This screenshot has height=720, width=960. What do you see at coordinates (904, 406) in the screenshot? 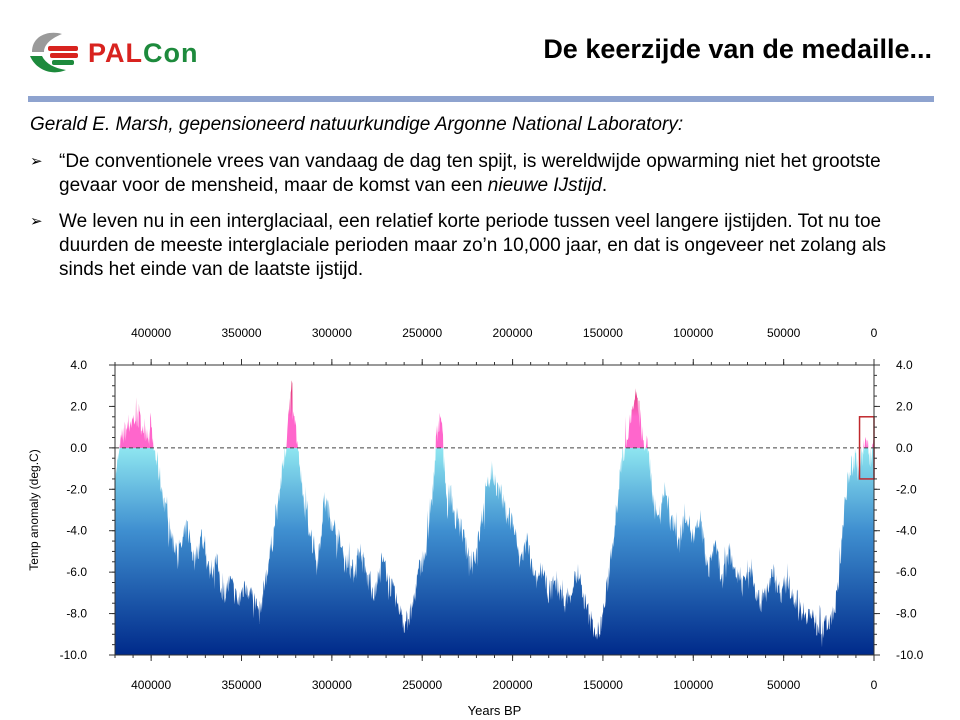
I see `y-tick-label-right: 2.0` at bounding box center [904, 406].